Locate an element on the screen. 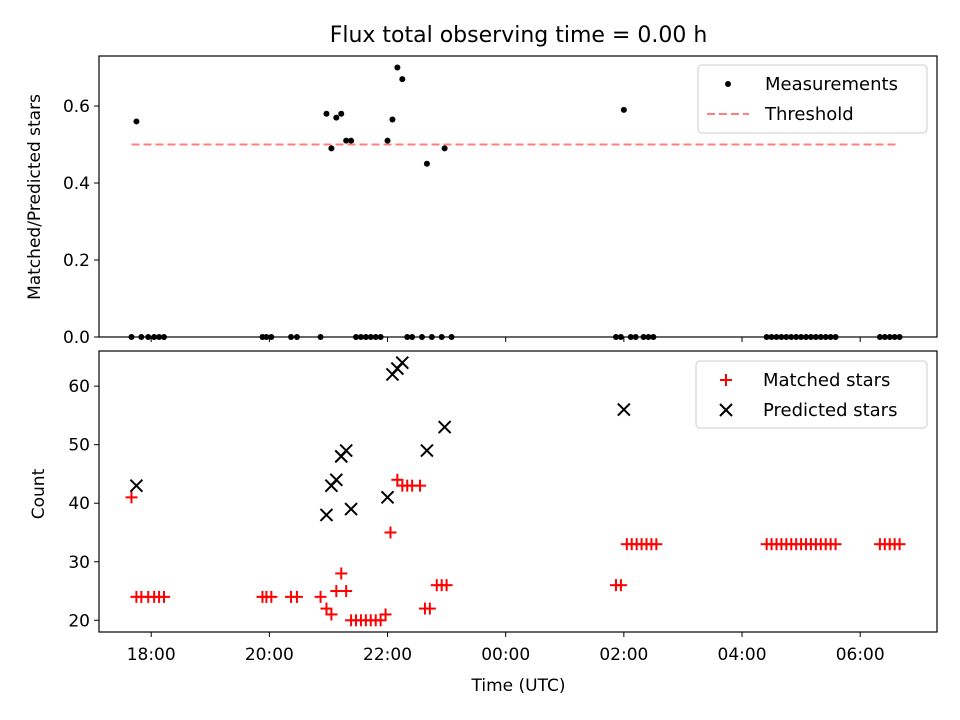  bottom-legend: Matched stars Predicted stars is located at coordinates (811, 394).